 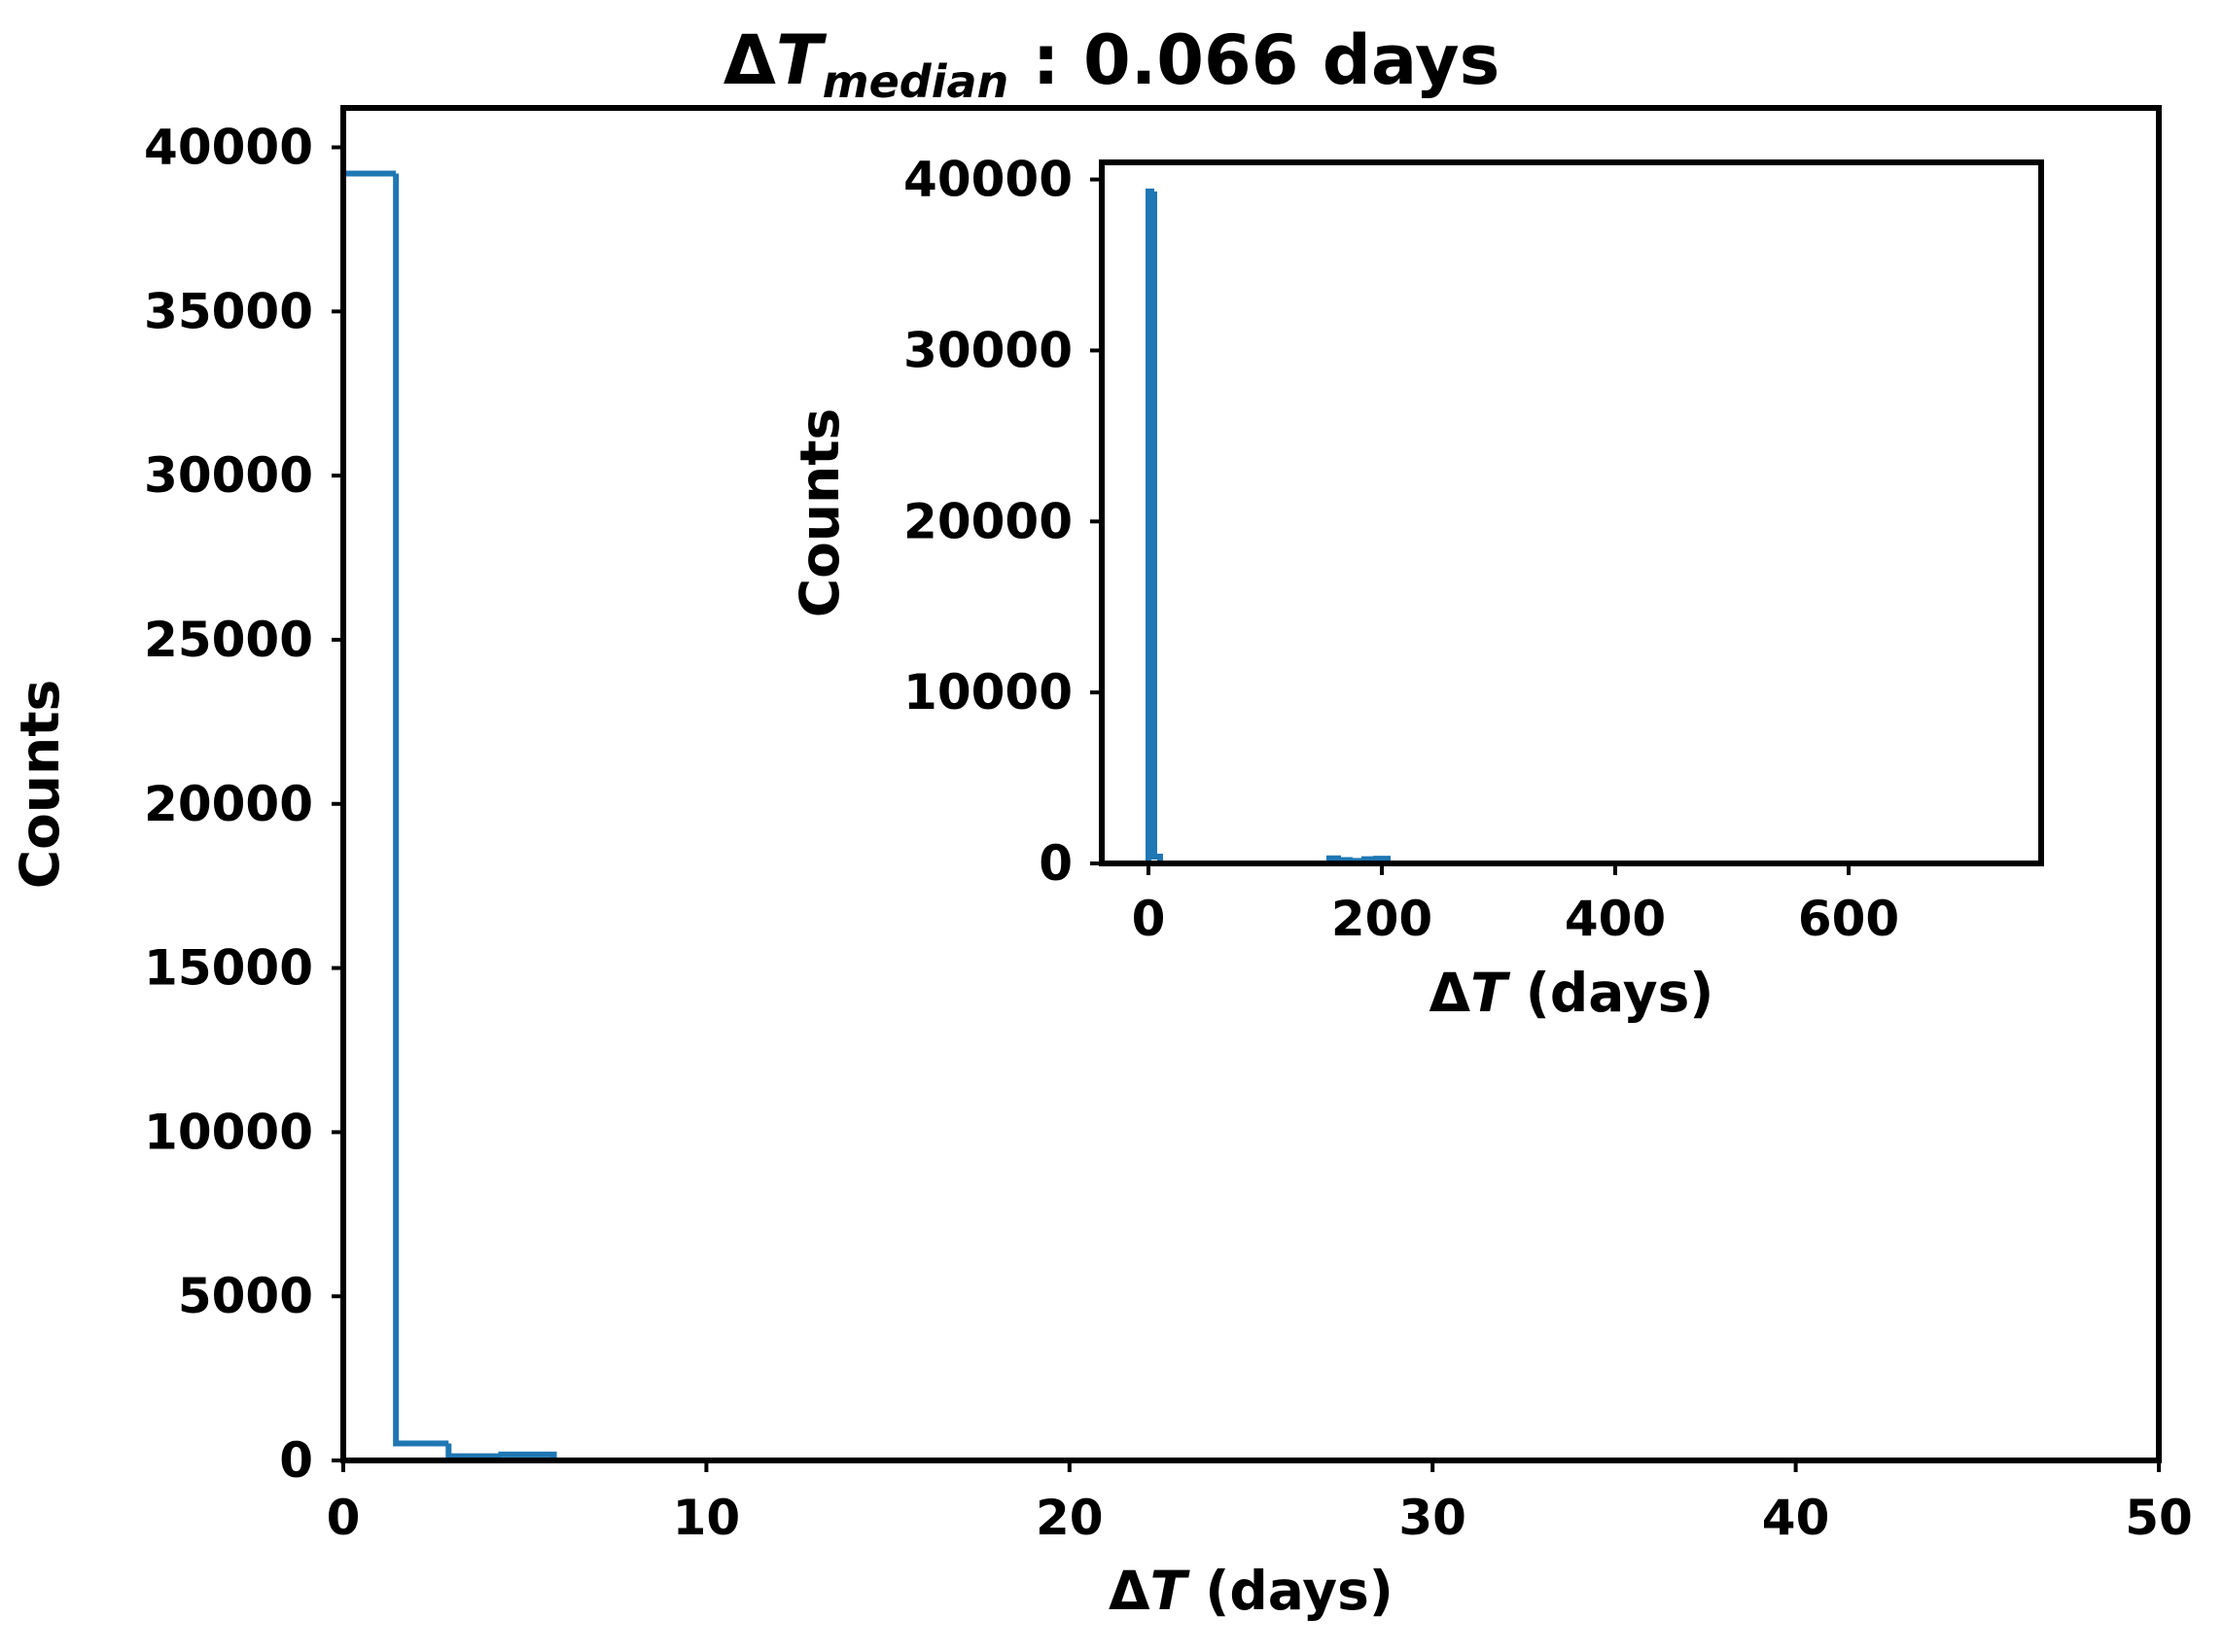 I want to click on main-y-tick-label: 20000, so click(x=228, y=804).